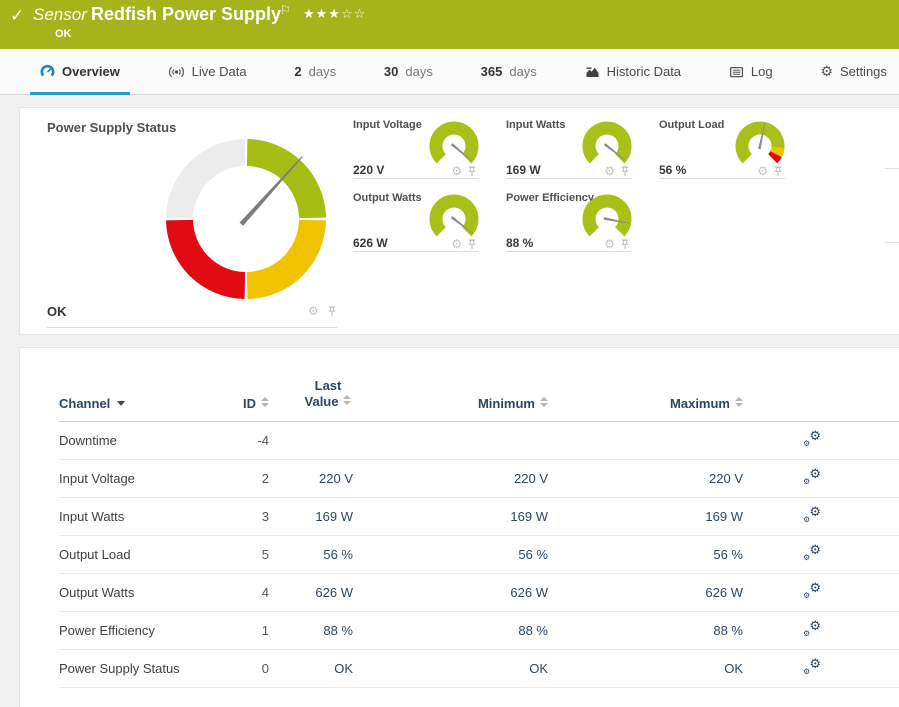  What do you see at coordinates (239, 440) in the screenshot?
I see `channel-id: -4` at bounding box center [239, 440].